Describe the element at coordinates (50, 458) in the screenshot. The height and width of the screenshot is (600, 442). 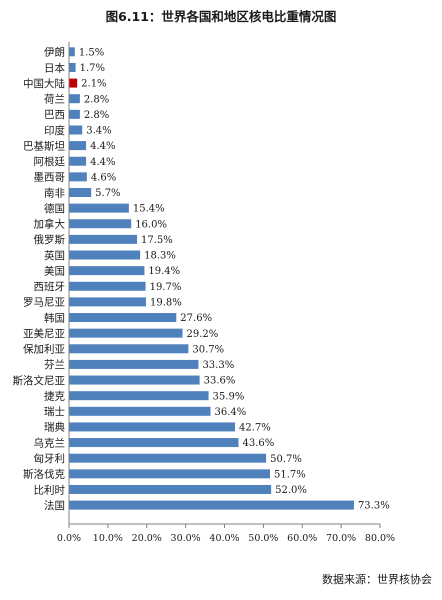
I see `category-label: 匈牙利` at that location.